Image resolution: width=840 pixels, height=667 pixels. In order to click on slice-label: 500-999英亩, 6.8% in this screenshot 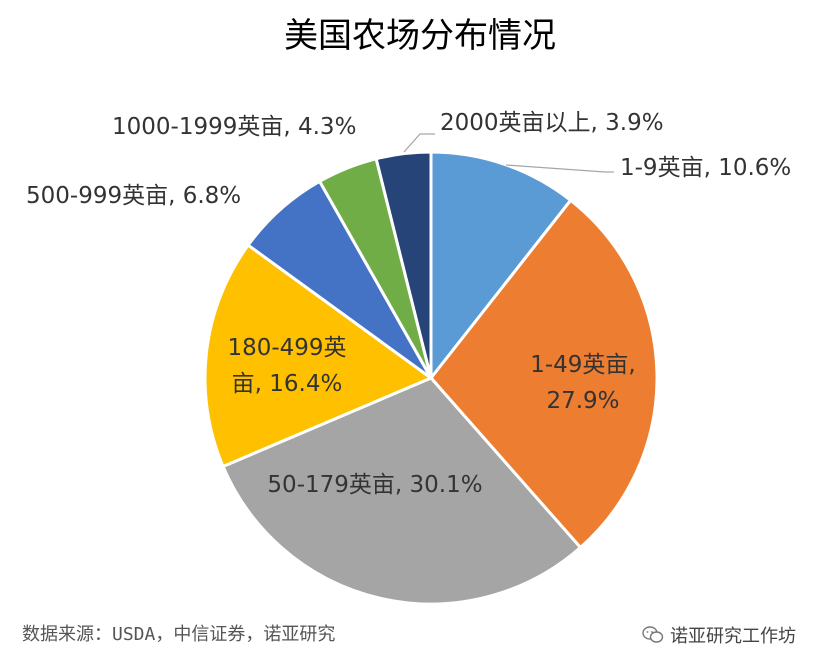, I will do `click(133, 196)`.